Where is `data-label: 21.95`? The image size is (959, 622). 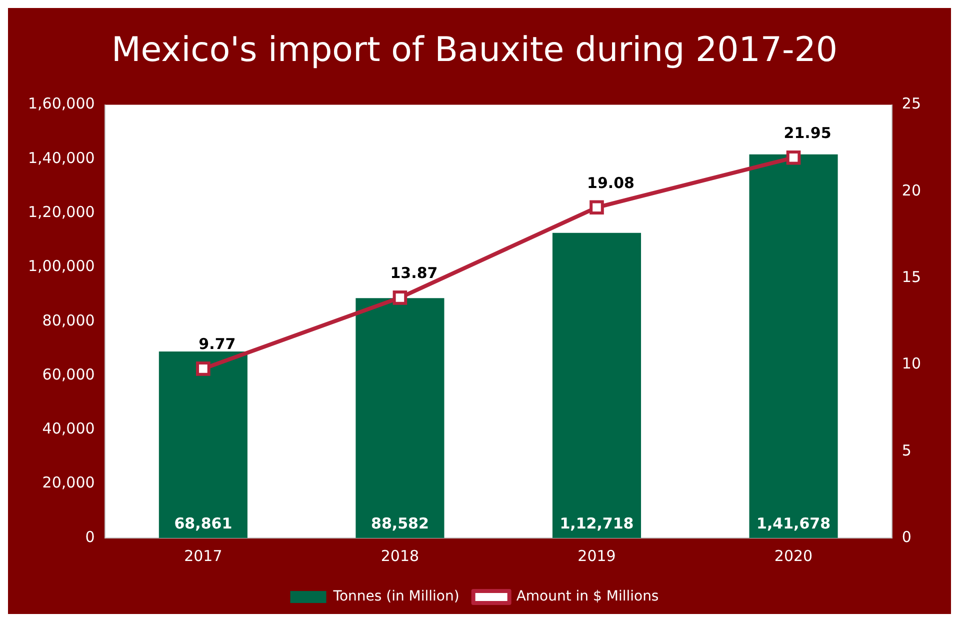 data-label: 21.95 is located at coordinates (808, 133).